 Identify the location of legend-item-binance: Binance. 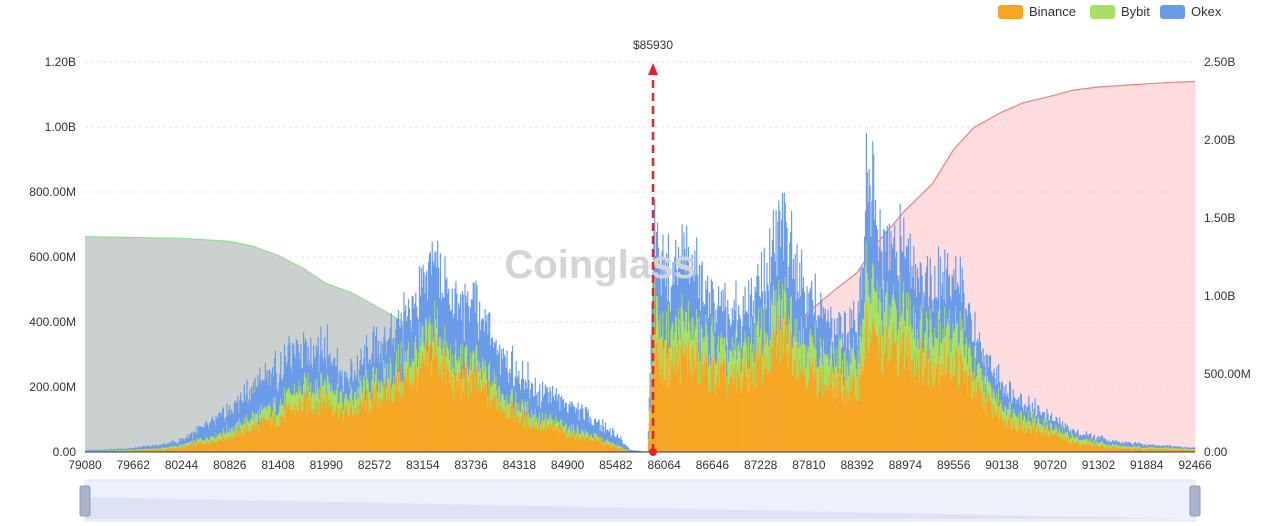
(1037, 11).